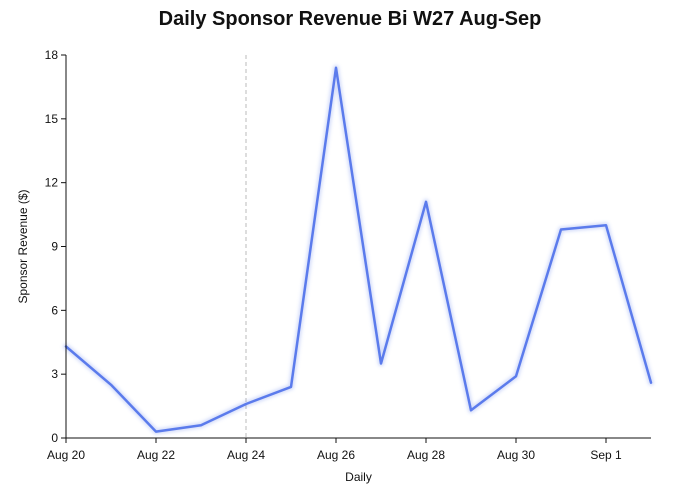  What do you see at coordinates (66, 455) in the screenshot?
I see `x-tick-label: Aug 20` at bounding box center [66, 455].